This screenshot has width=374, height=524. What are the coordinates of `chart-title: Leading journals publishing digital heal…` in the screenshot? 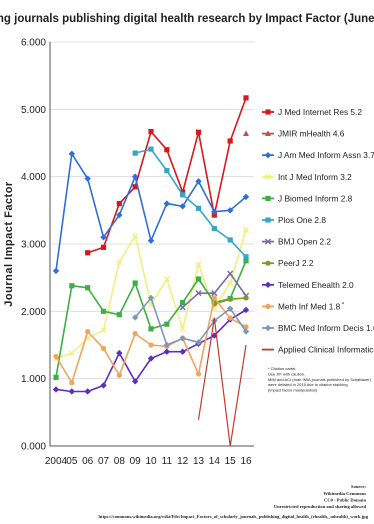 It's located at (187, 19).